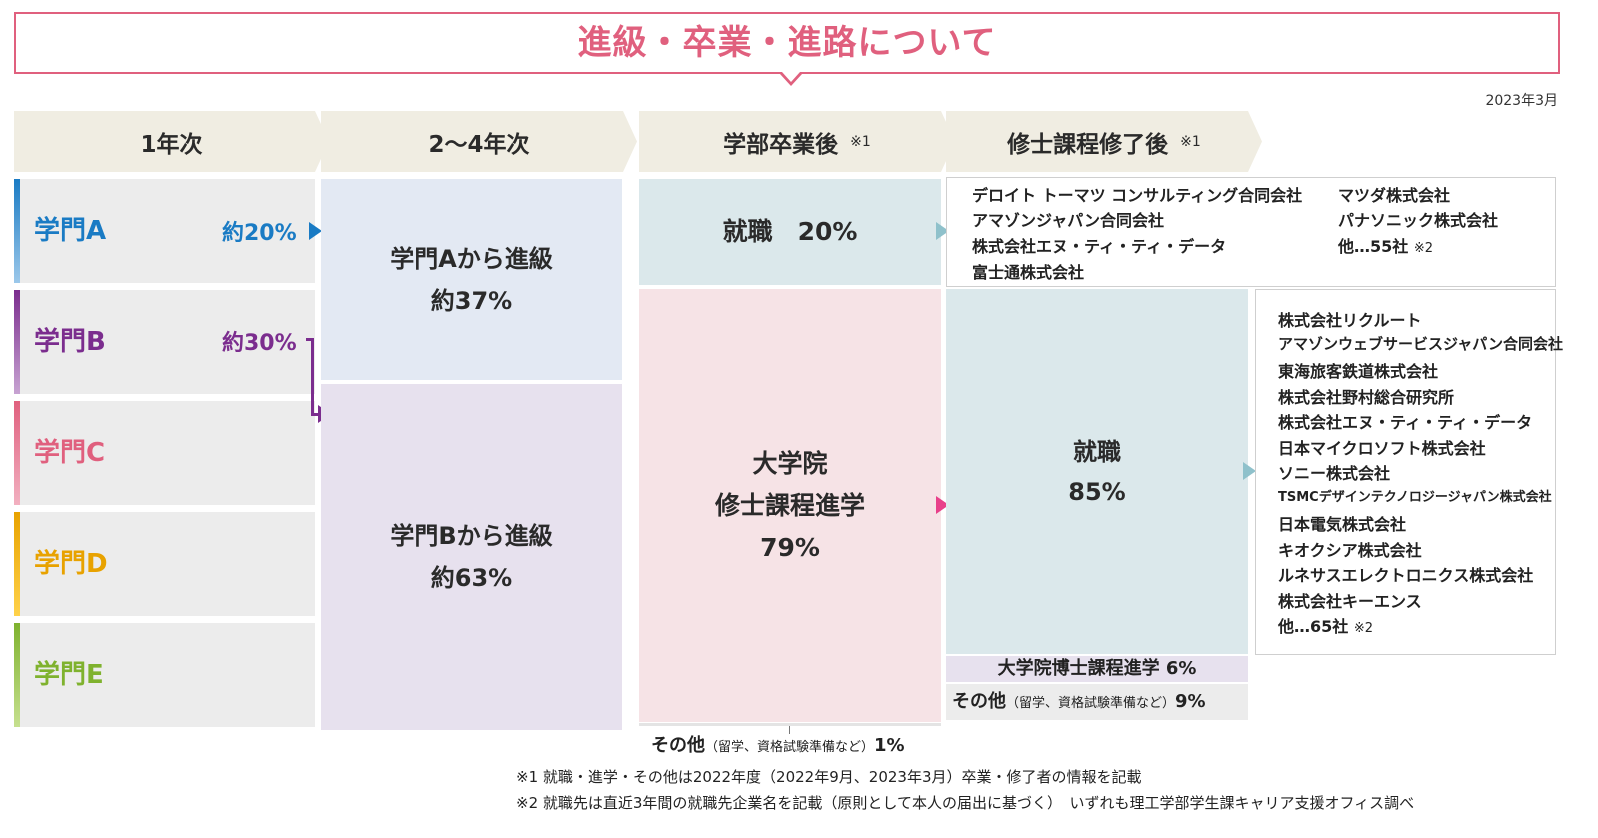 This screenshot has width=1598, height=838. What do you see at coordinates (1423, 248) in the screenshot?
I see `grad-companies-more-note: ※2` at bounding box center [1423, 248].